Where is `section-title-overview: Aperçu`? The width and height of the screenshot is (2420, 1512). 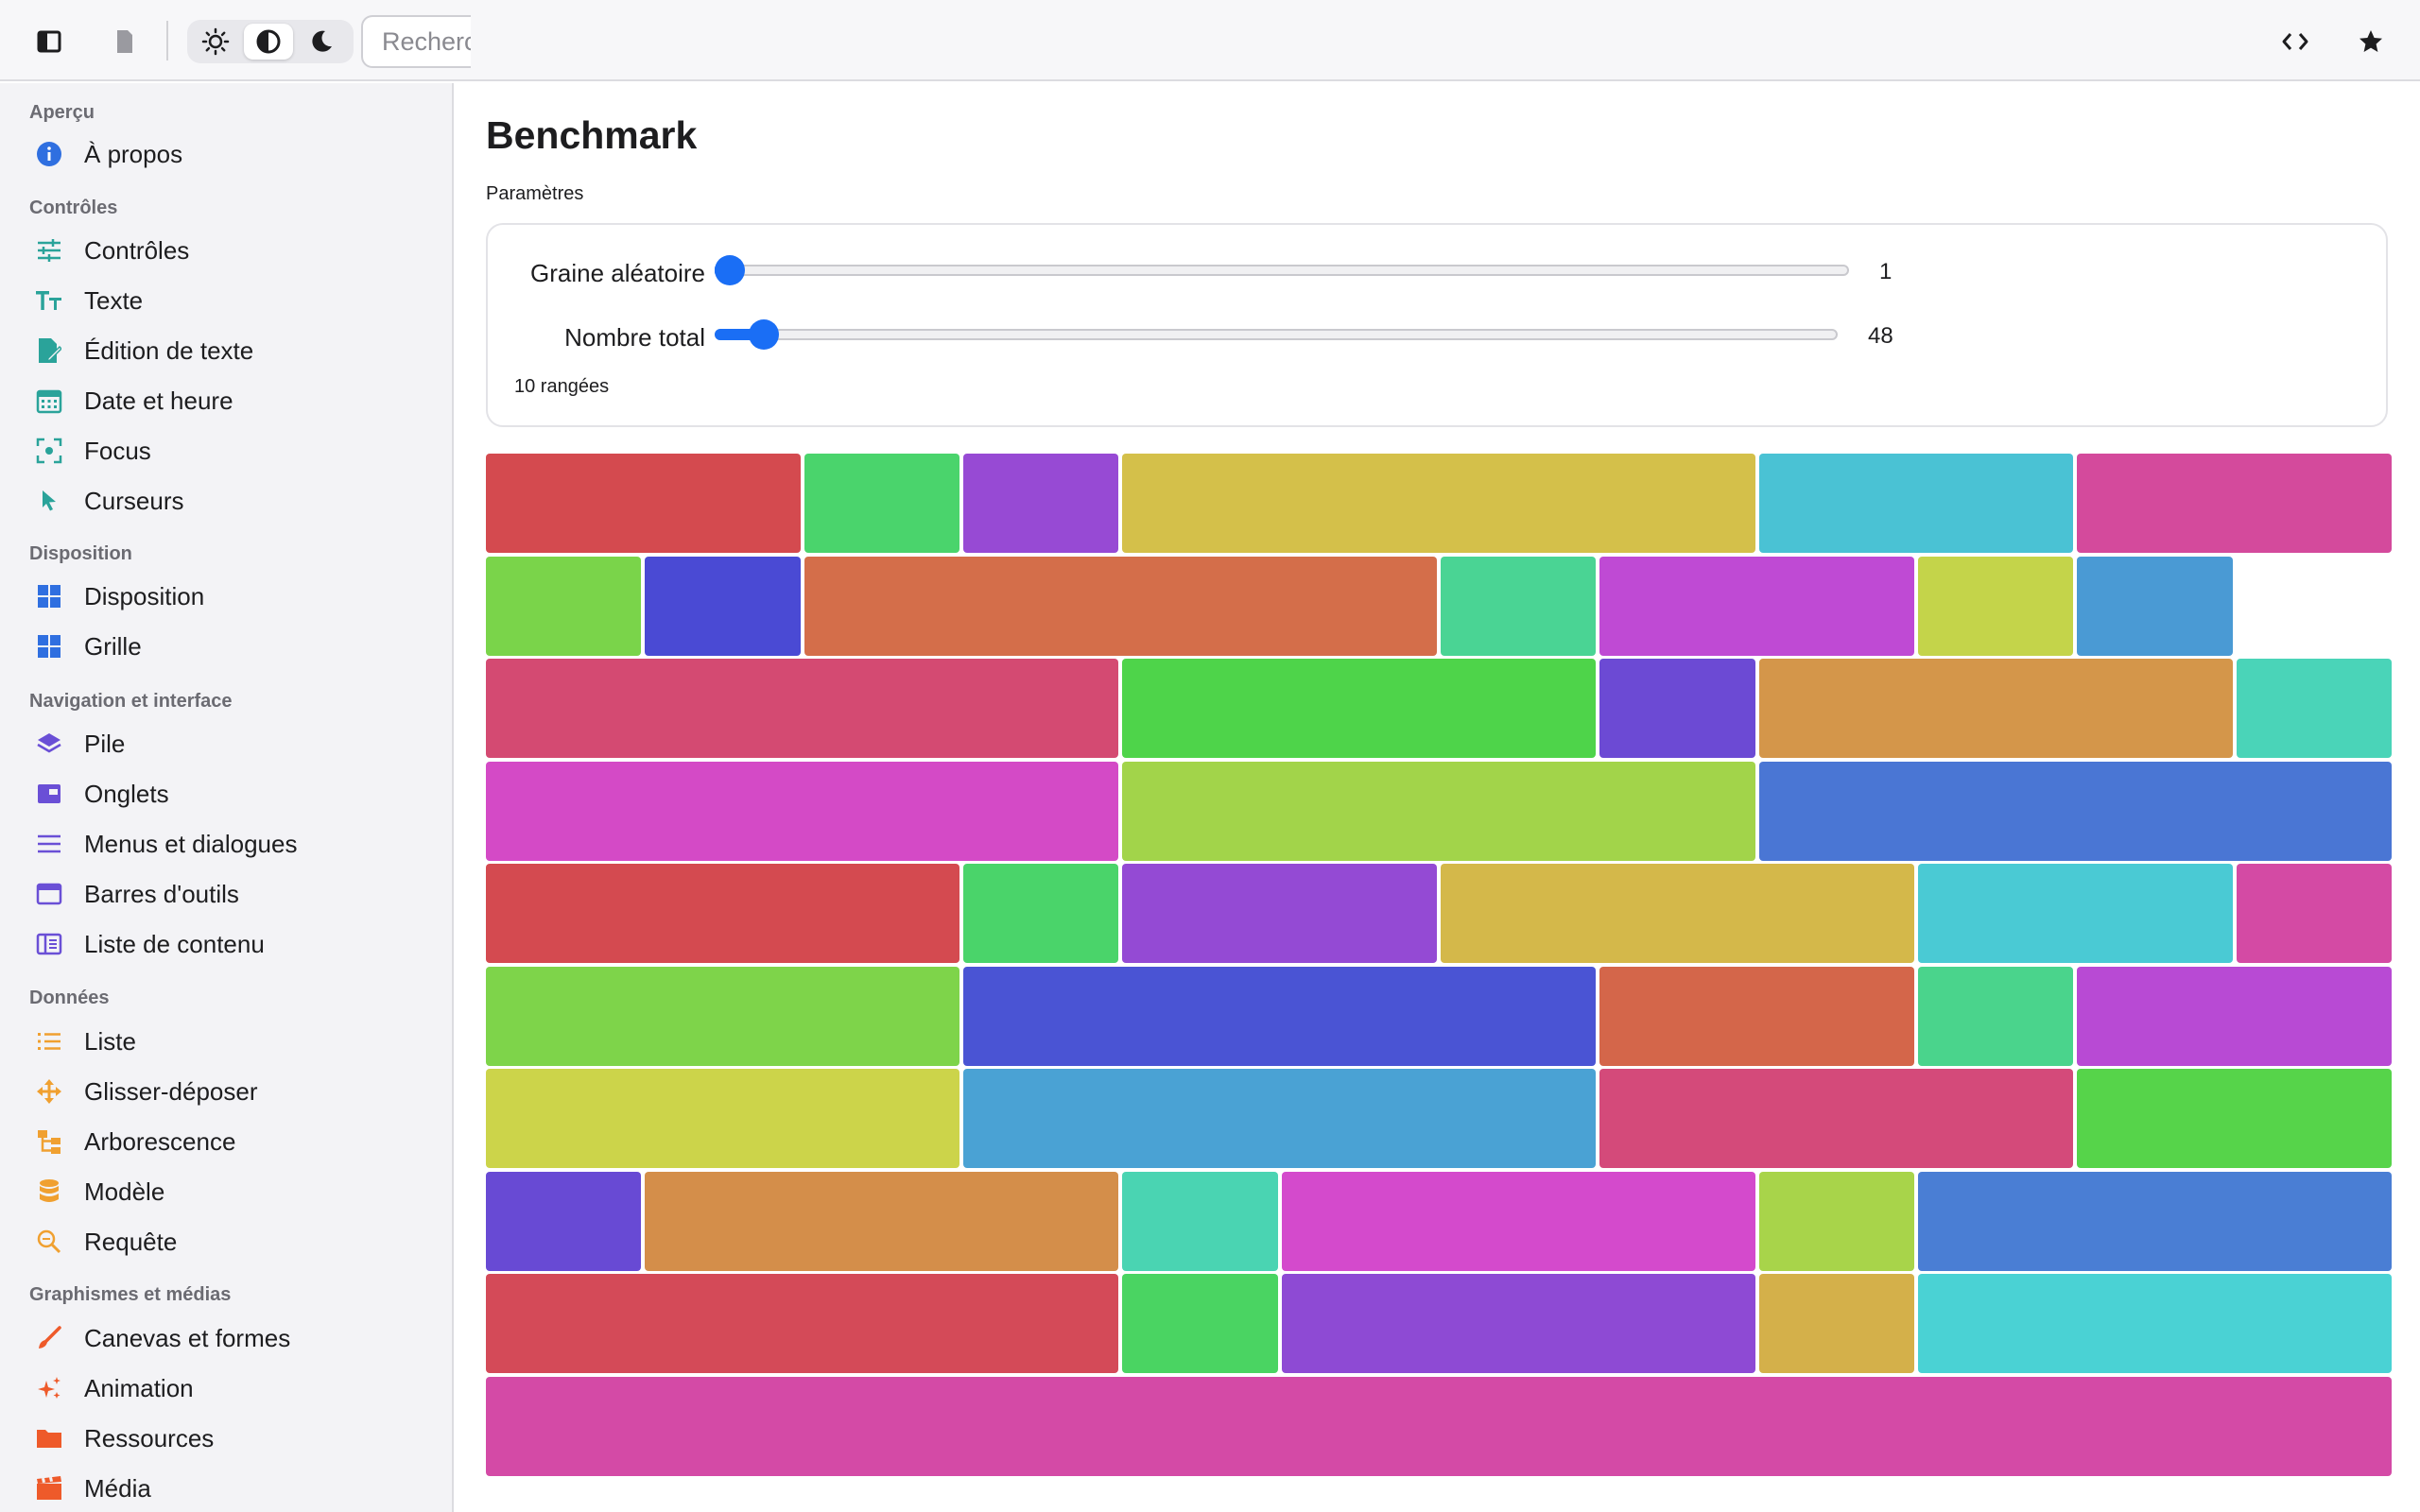 section-title-overview: Aperçu is located at coordinates (62, 112).